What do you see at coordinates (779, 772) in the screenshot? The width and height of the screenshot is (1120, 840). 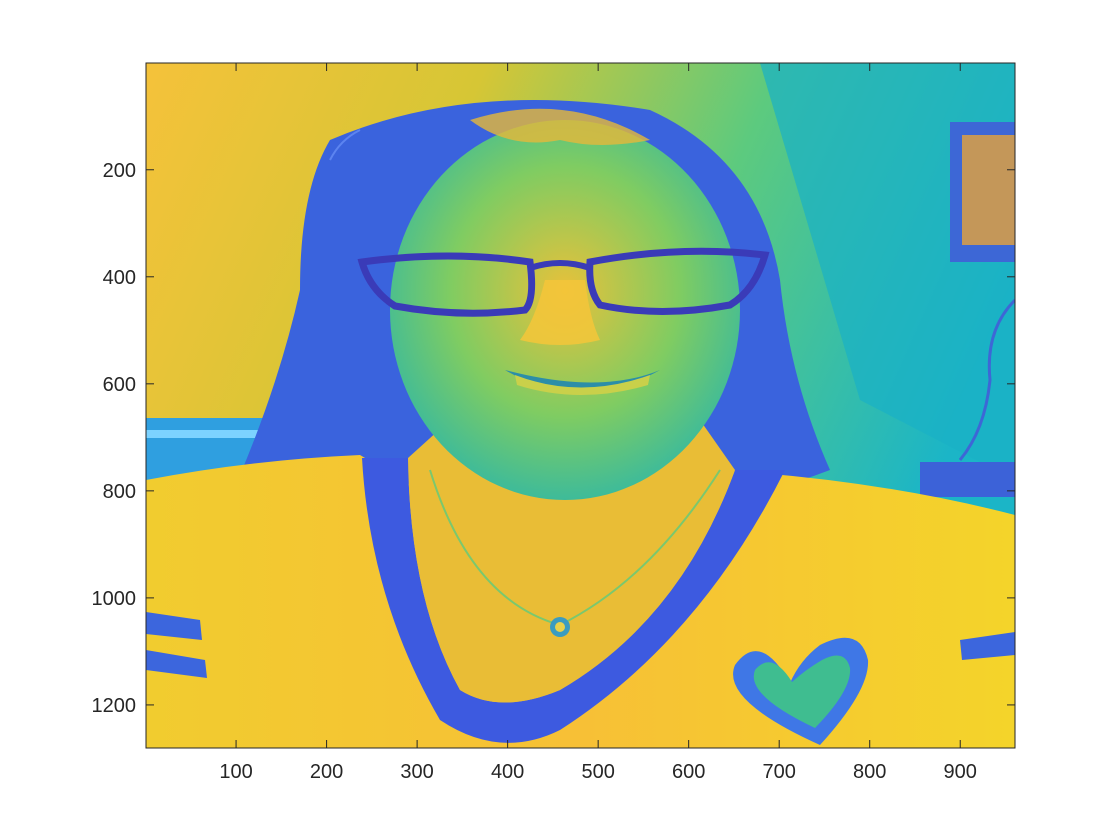 I see `x-tick-label: 700` at bounding box center [779, 772].